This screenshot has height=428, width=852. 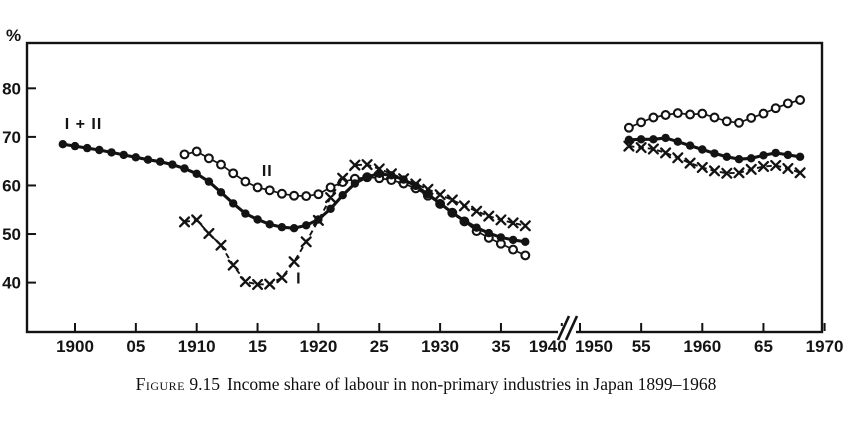 I want to click on series-label-ii: II, so click(x=267, y=171).